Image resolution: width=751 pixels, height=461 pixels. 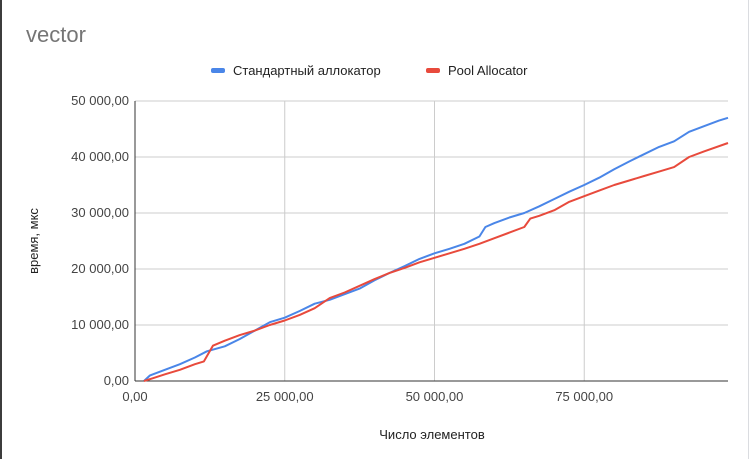 What do you see at coordinates (116, 380) in the screenshot?
I see `y-tick-label: 0,00` at bounding box center [116, 380].